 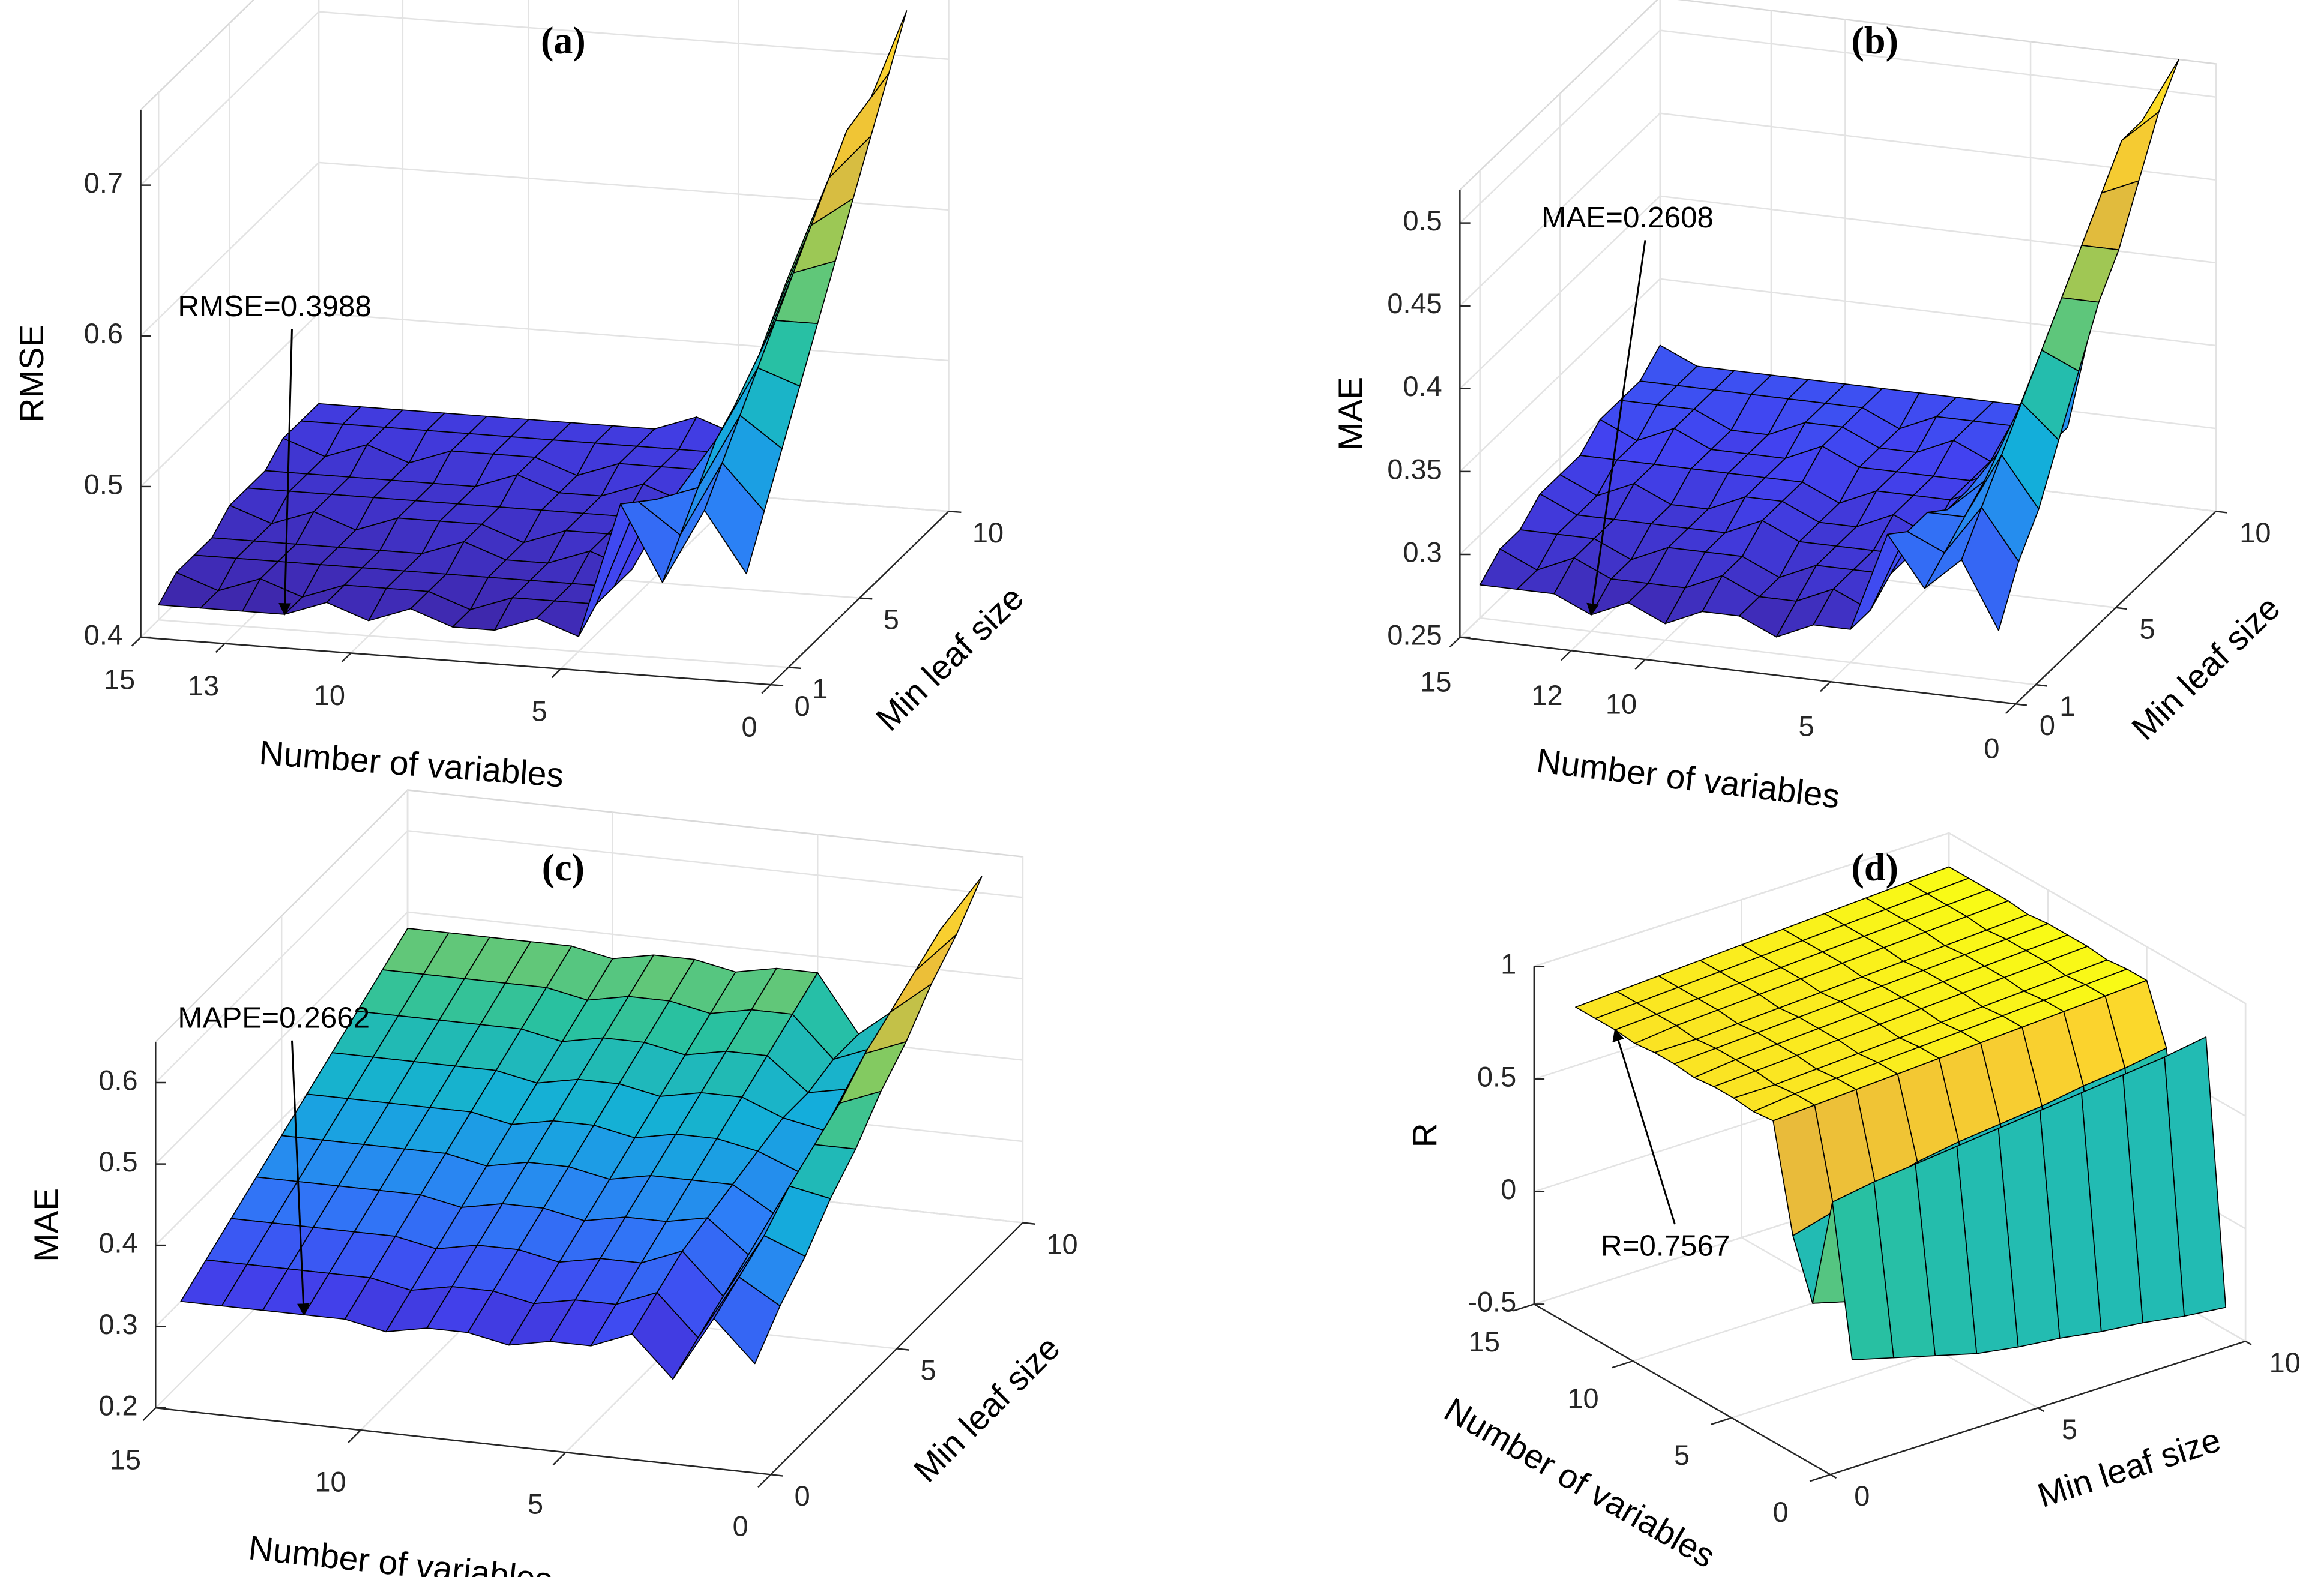 What do you see at coordinates (274, 1017) in the screenshot?
I see `annotation: MAPE=0.2662` at bounding box center [274, 1017].